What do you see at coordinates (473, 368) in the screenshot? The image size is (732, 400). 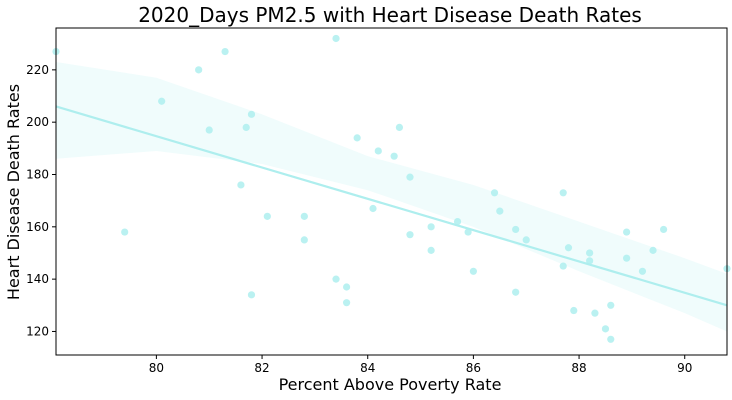 I see `x-tick-label: 86` at bounding box center [473, 368].